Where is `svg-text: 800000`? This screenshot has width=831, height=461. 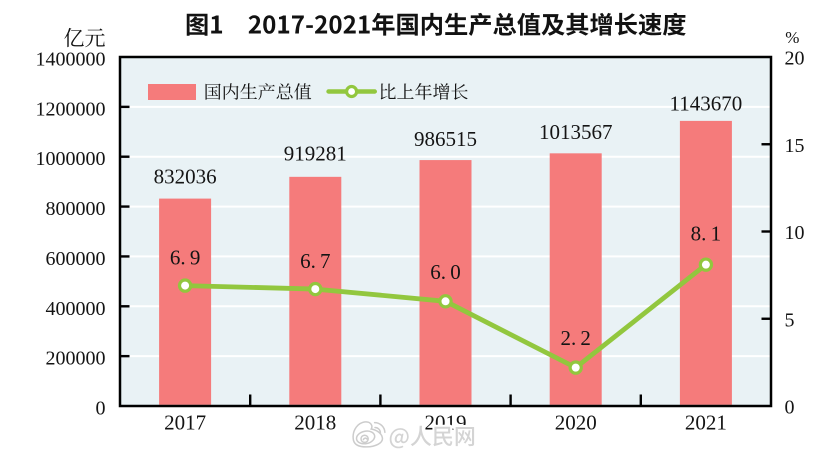 svg-text: 800000 is located at coordinates (76, 209).